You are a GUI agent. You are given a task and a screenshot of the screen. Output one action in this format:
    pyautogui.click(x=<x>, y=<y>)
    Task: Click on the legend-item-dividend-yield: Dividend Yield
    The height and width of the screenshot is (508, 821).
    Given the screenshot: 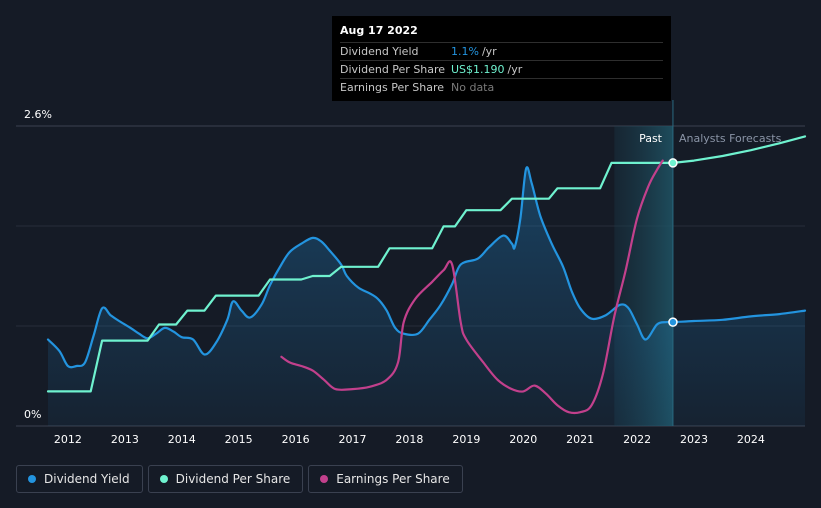 What is the action you would take?
    pyautogui.click(x=79, y=479)
    